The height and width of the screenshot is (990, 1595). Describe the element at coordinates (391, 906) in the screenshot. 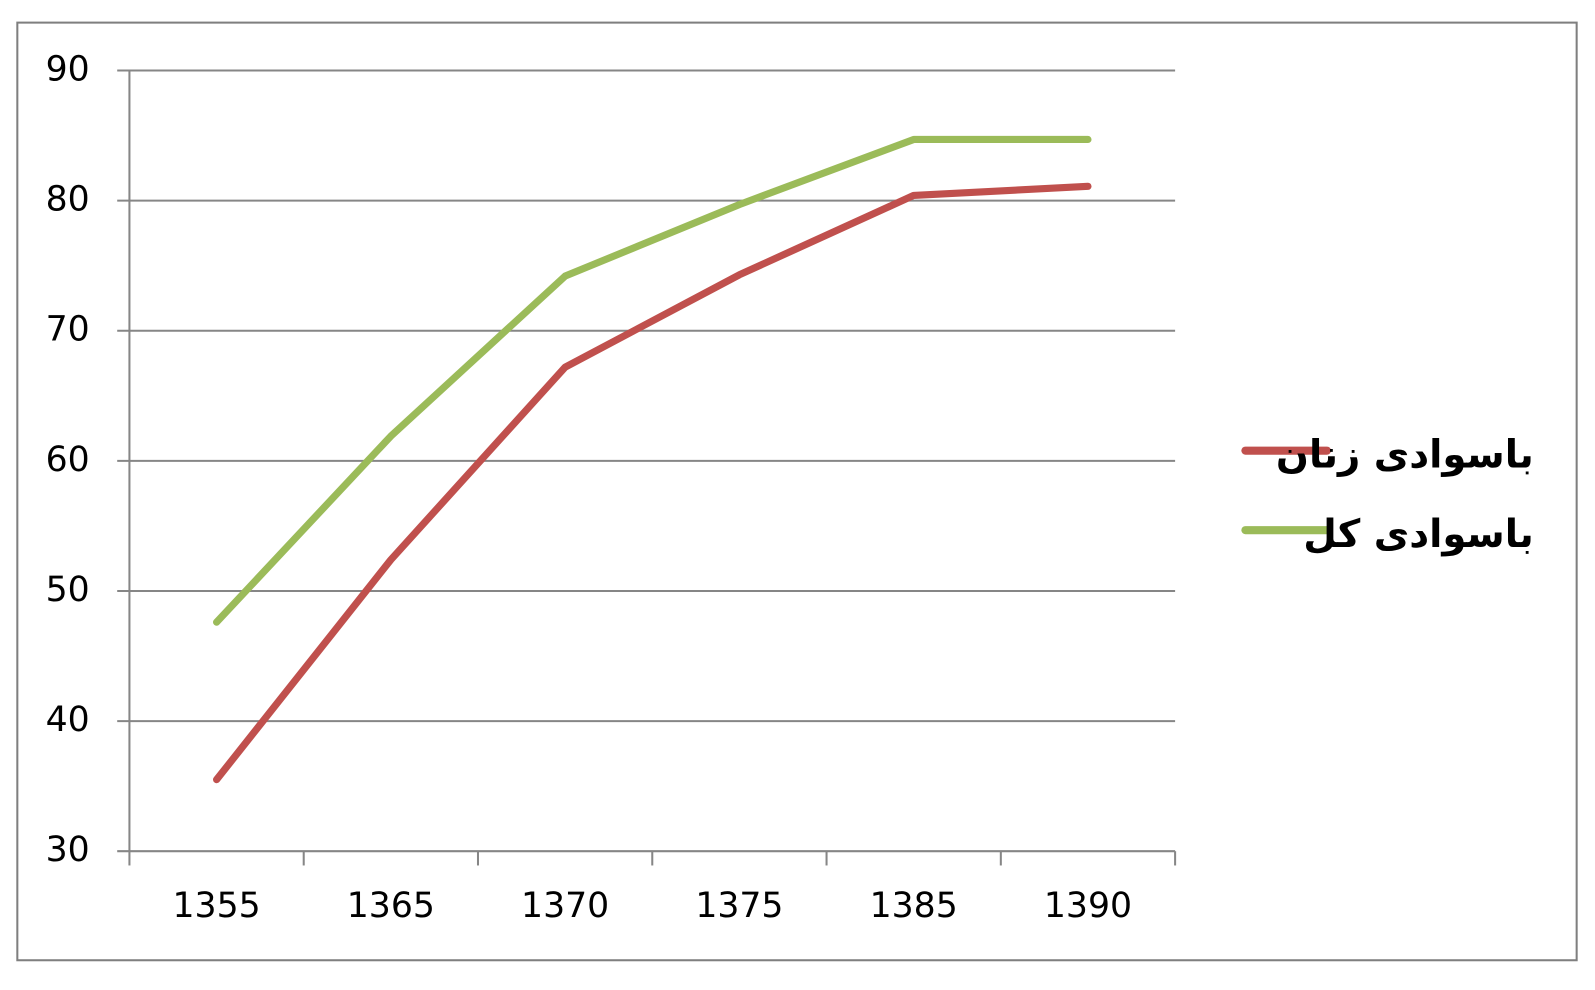

I see `x-tick-label: 1365` at that location.